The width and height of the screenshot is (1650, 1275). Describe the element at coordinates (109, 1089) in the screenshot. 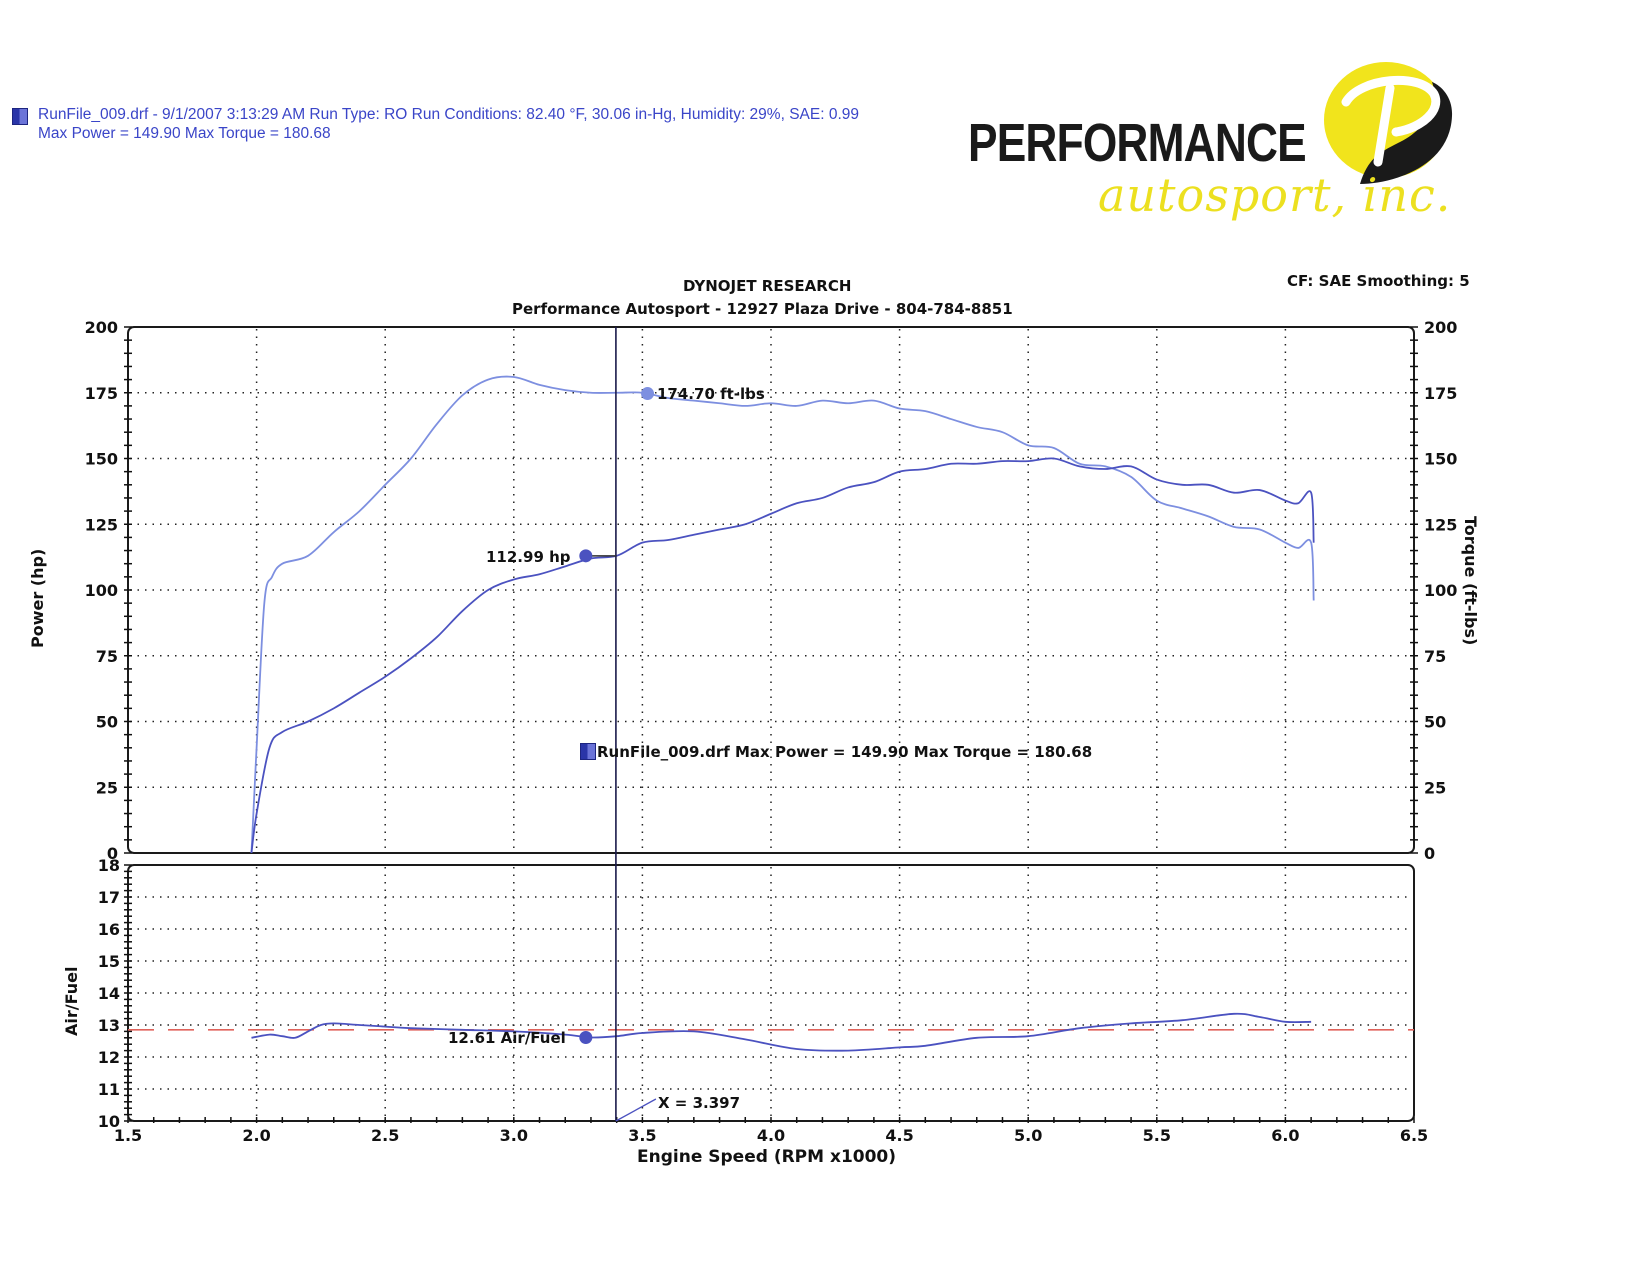

I see `y-tick-afr: 11` at that location.